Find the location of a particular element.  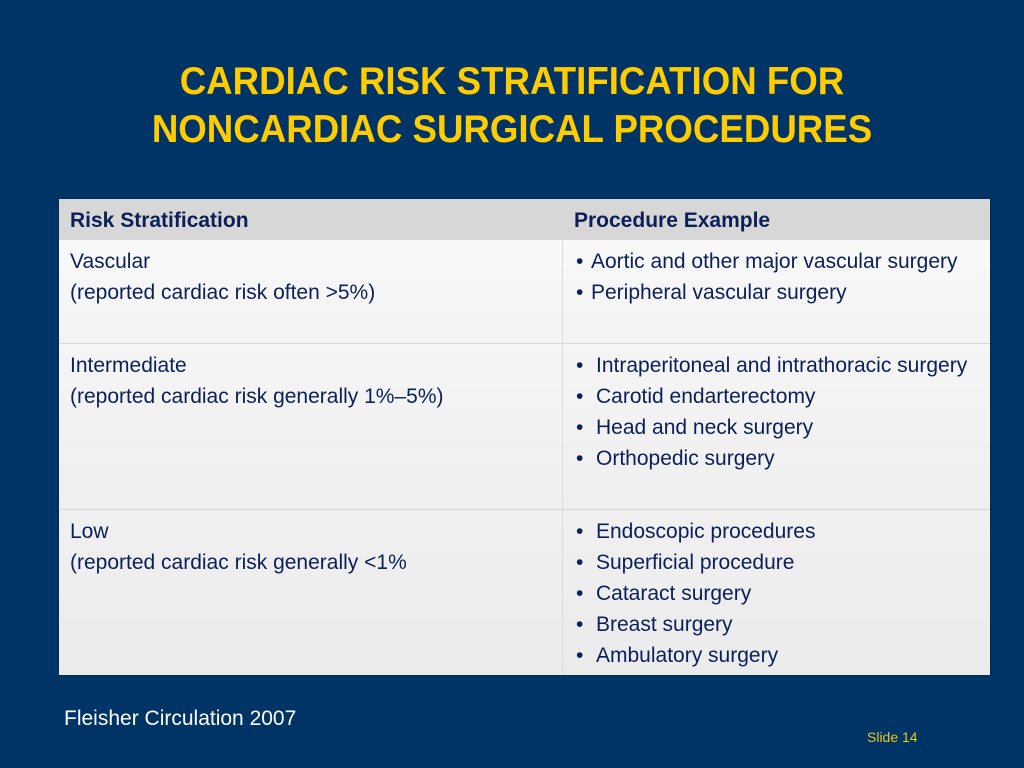

header-risk-stratification: Risk Stratification is located at coordinates (159, 220).